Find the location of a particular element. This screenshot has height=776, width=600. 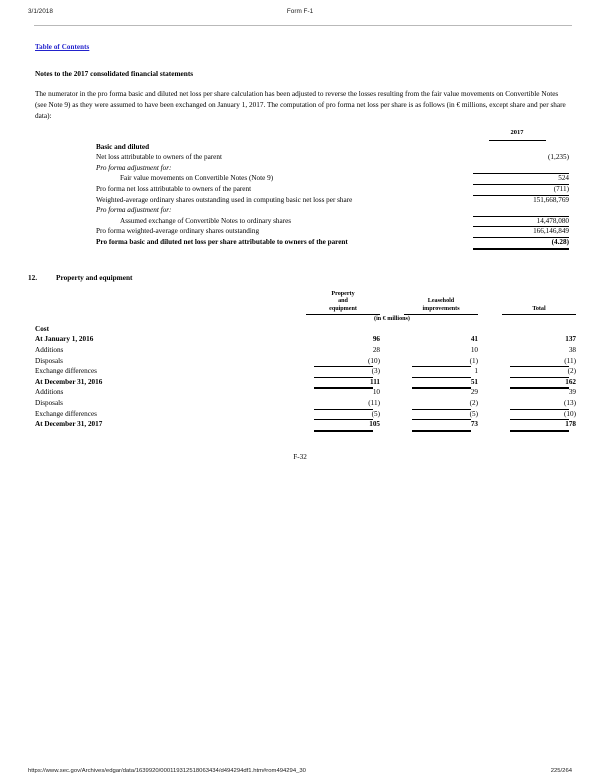

eps-row-value: (4.28) is located at coordinates (532, 243).